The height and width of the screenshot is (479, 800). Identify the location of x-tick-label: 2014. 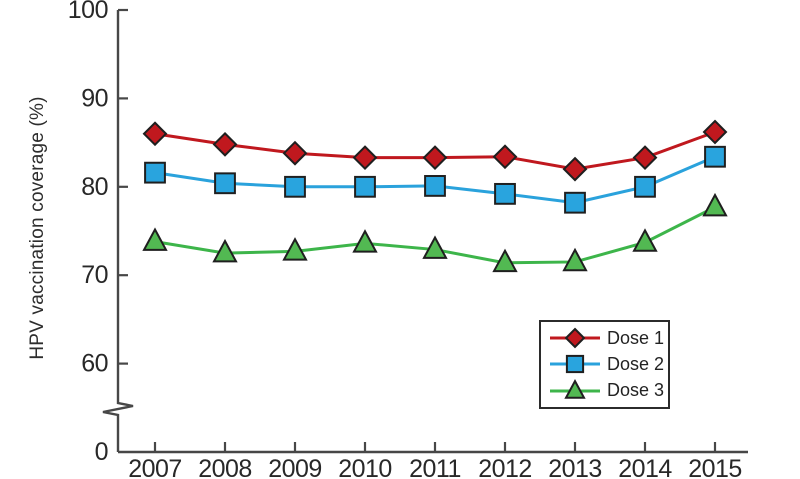
(645, 467).